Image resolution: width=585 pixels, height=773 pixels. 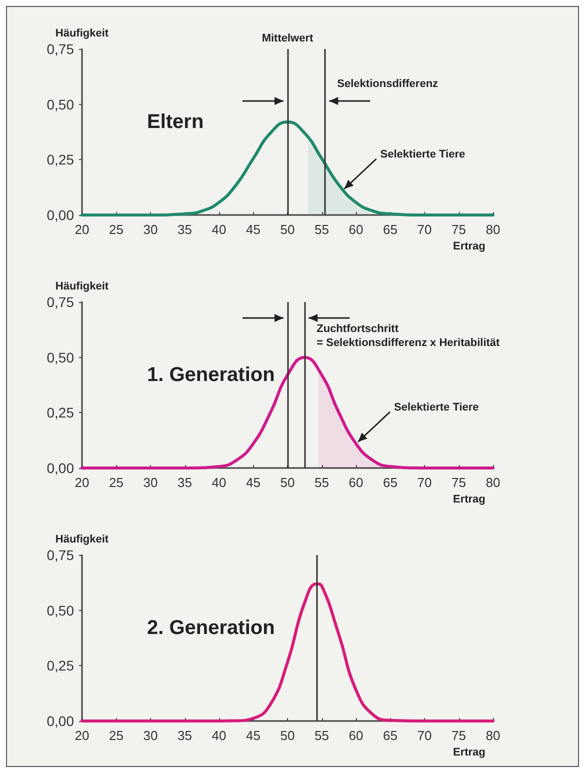 I want to click on text: 2. Generation, so click(x=211, y=628).